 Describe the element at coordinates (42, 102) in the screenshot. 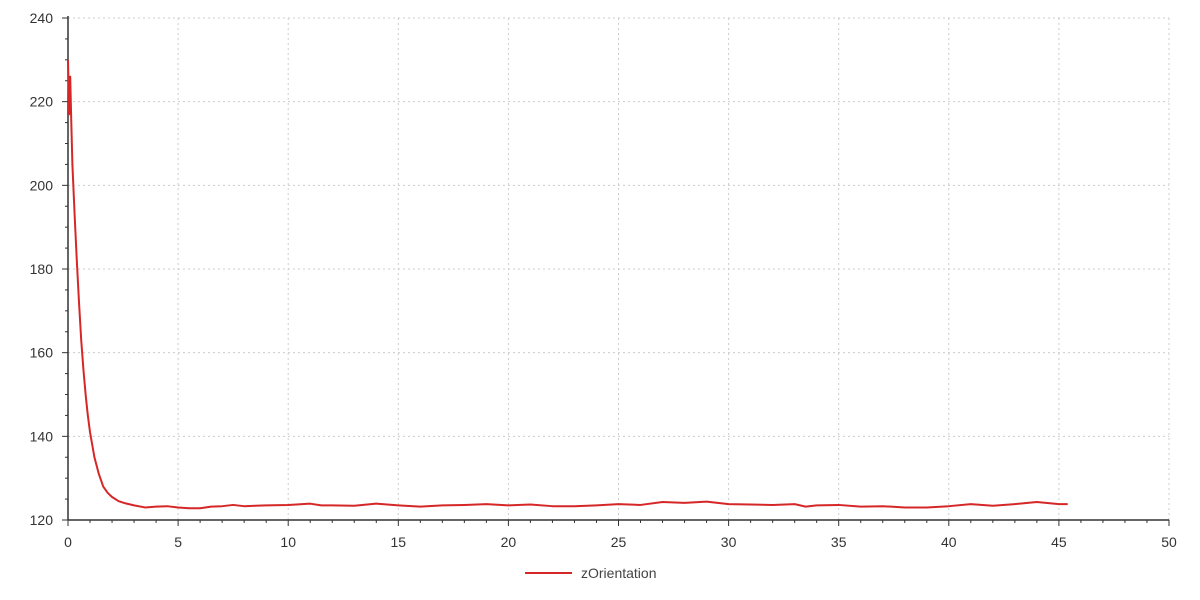

I see `y-tick-label: 220` at that location.